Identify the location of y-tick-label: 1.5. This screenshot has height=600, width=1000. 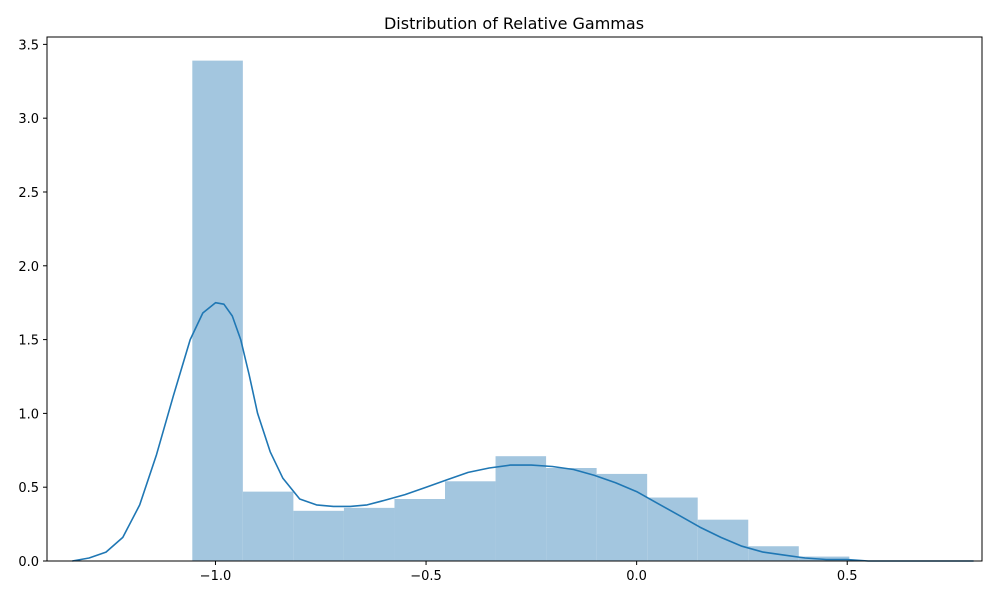
(28, 341).